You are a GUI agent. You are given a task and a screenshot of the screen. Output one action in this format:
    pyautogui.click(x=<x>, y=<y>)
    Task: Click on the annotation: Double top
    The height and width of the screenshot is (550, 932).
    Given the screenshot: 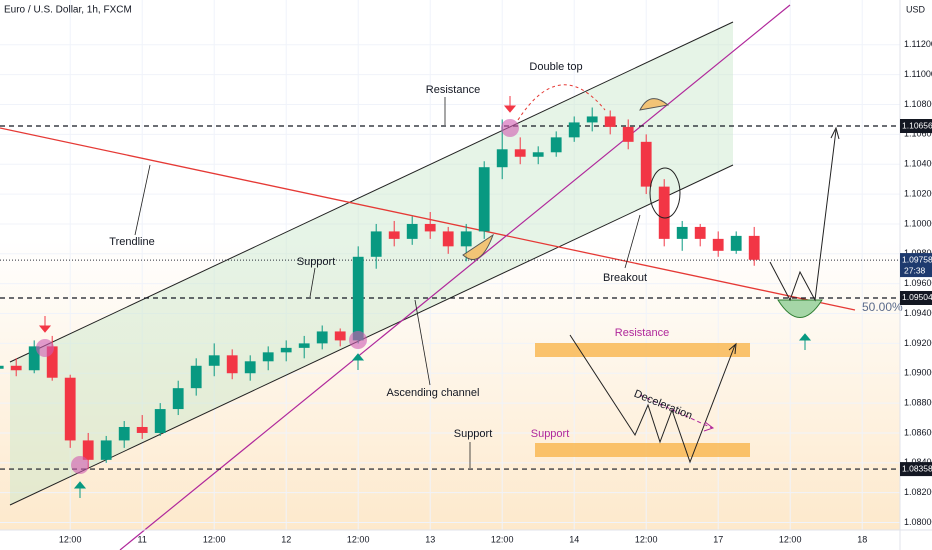 What is the action you would take?
    pyautogui.click(x=555, y=67)
    